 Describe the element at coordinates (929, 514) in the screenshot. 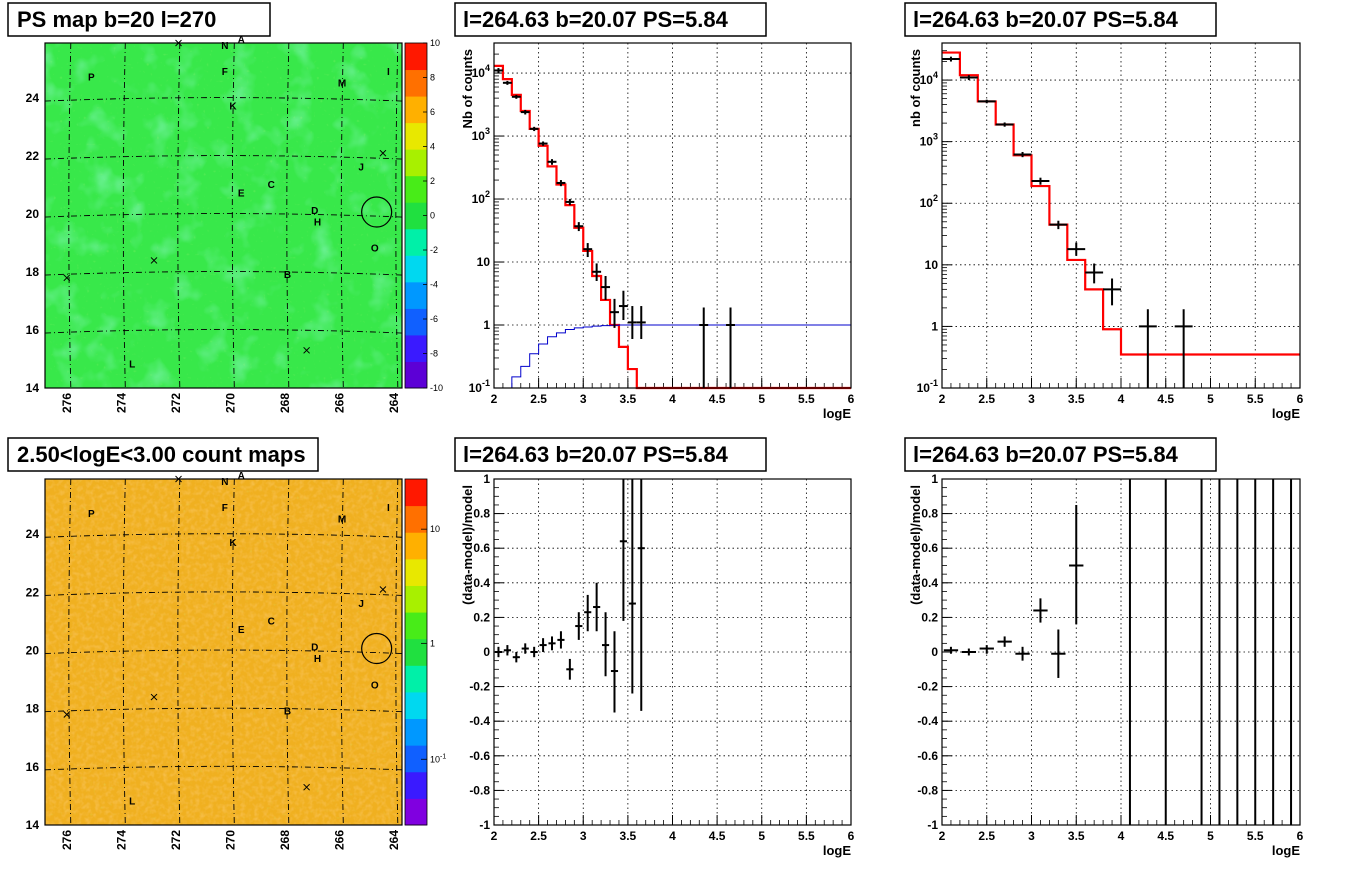

I see `p6-ytick-label: 0.8` at that location.